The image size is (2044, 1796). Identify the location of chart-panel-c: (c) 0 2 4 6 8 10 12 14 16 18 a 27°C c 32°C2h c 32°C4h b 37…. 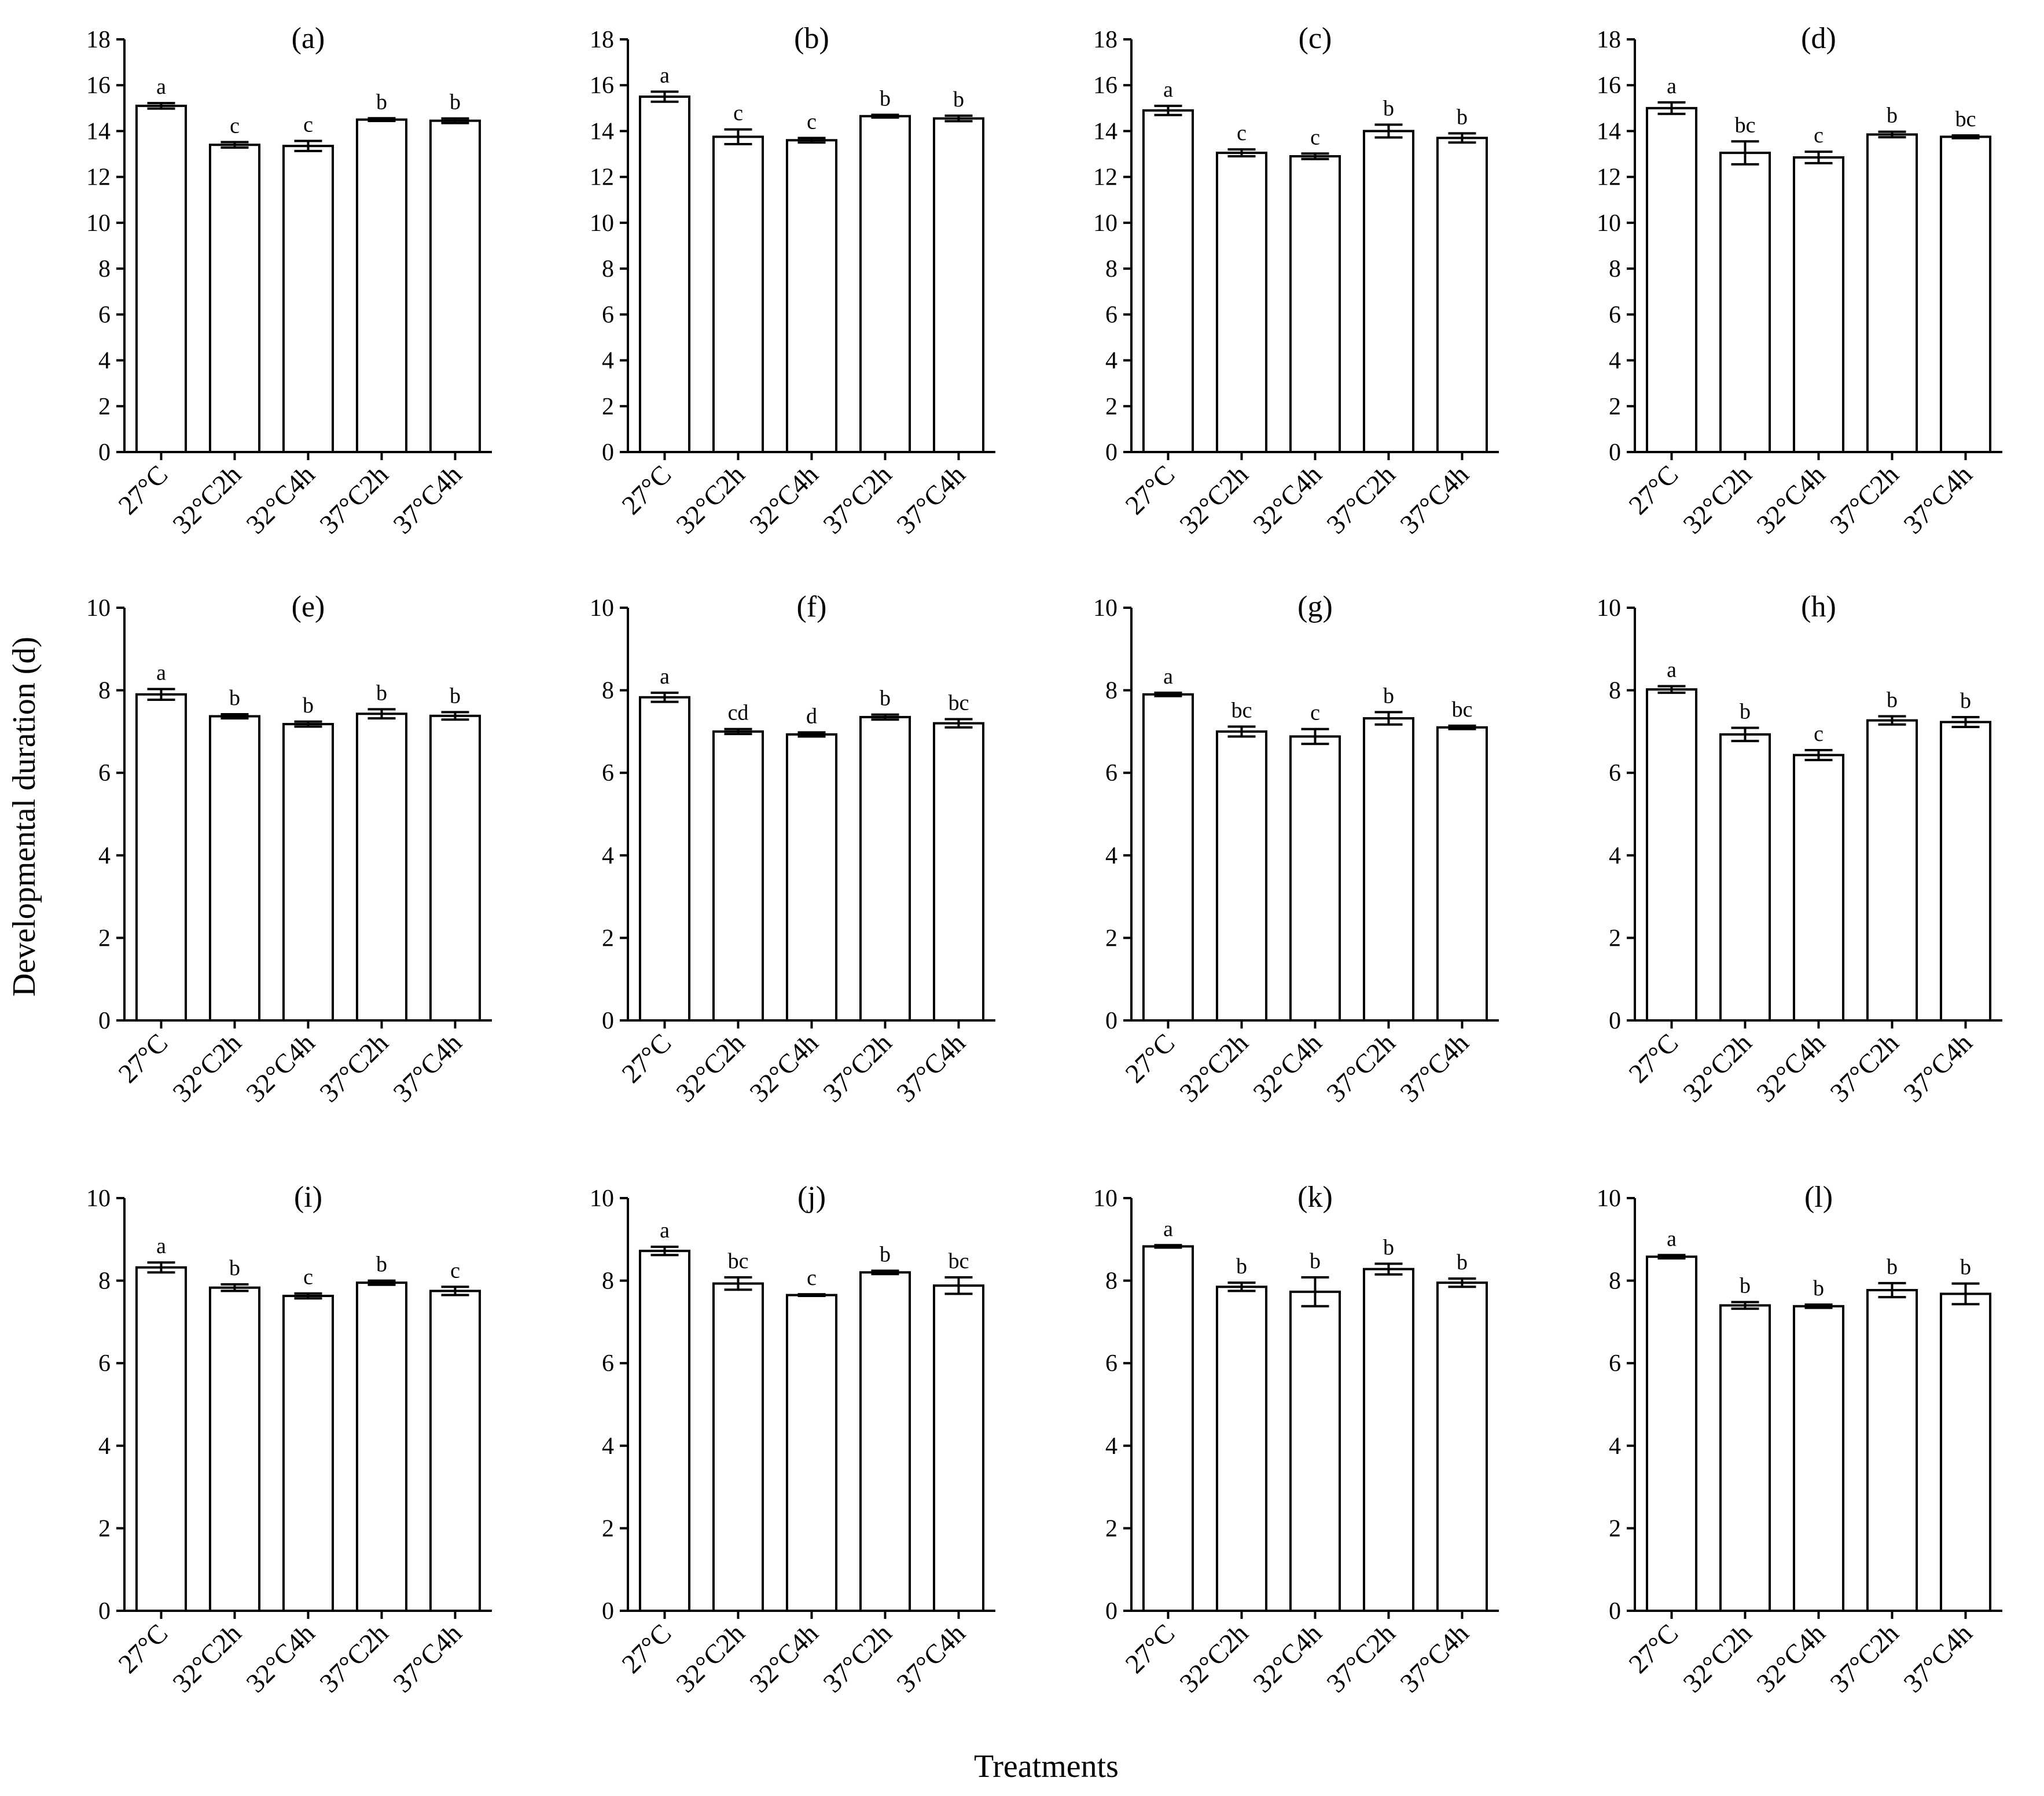
(1296, 281).